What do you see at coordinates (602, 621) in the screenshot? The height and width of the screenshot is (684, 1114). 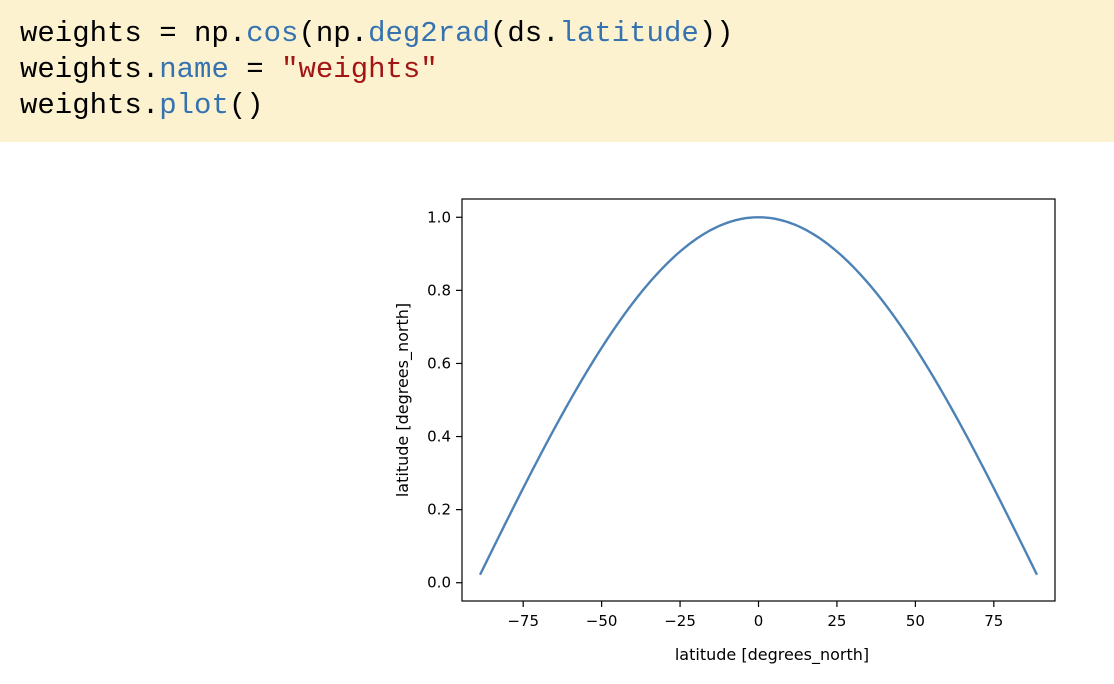 I see `x-tick-label: −50` at bounding box center [602, 621].